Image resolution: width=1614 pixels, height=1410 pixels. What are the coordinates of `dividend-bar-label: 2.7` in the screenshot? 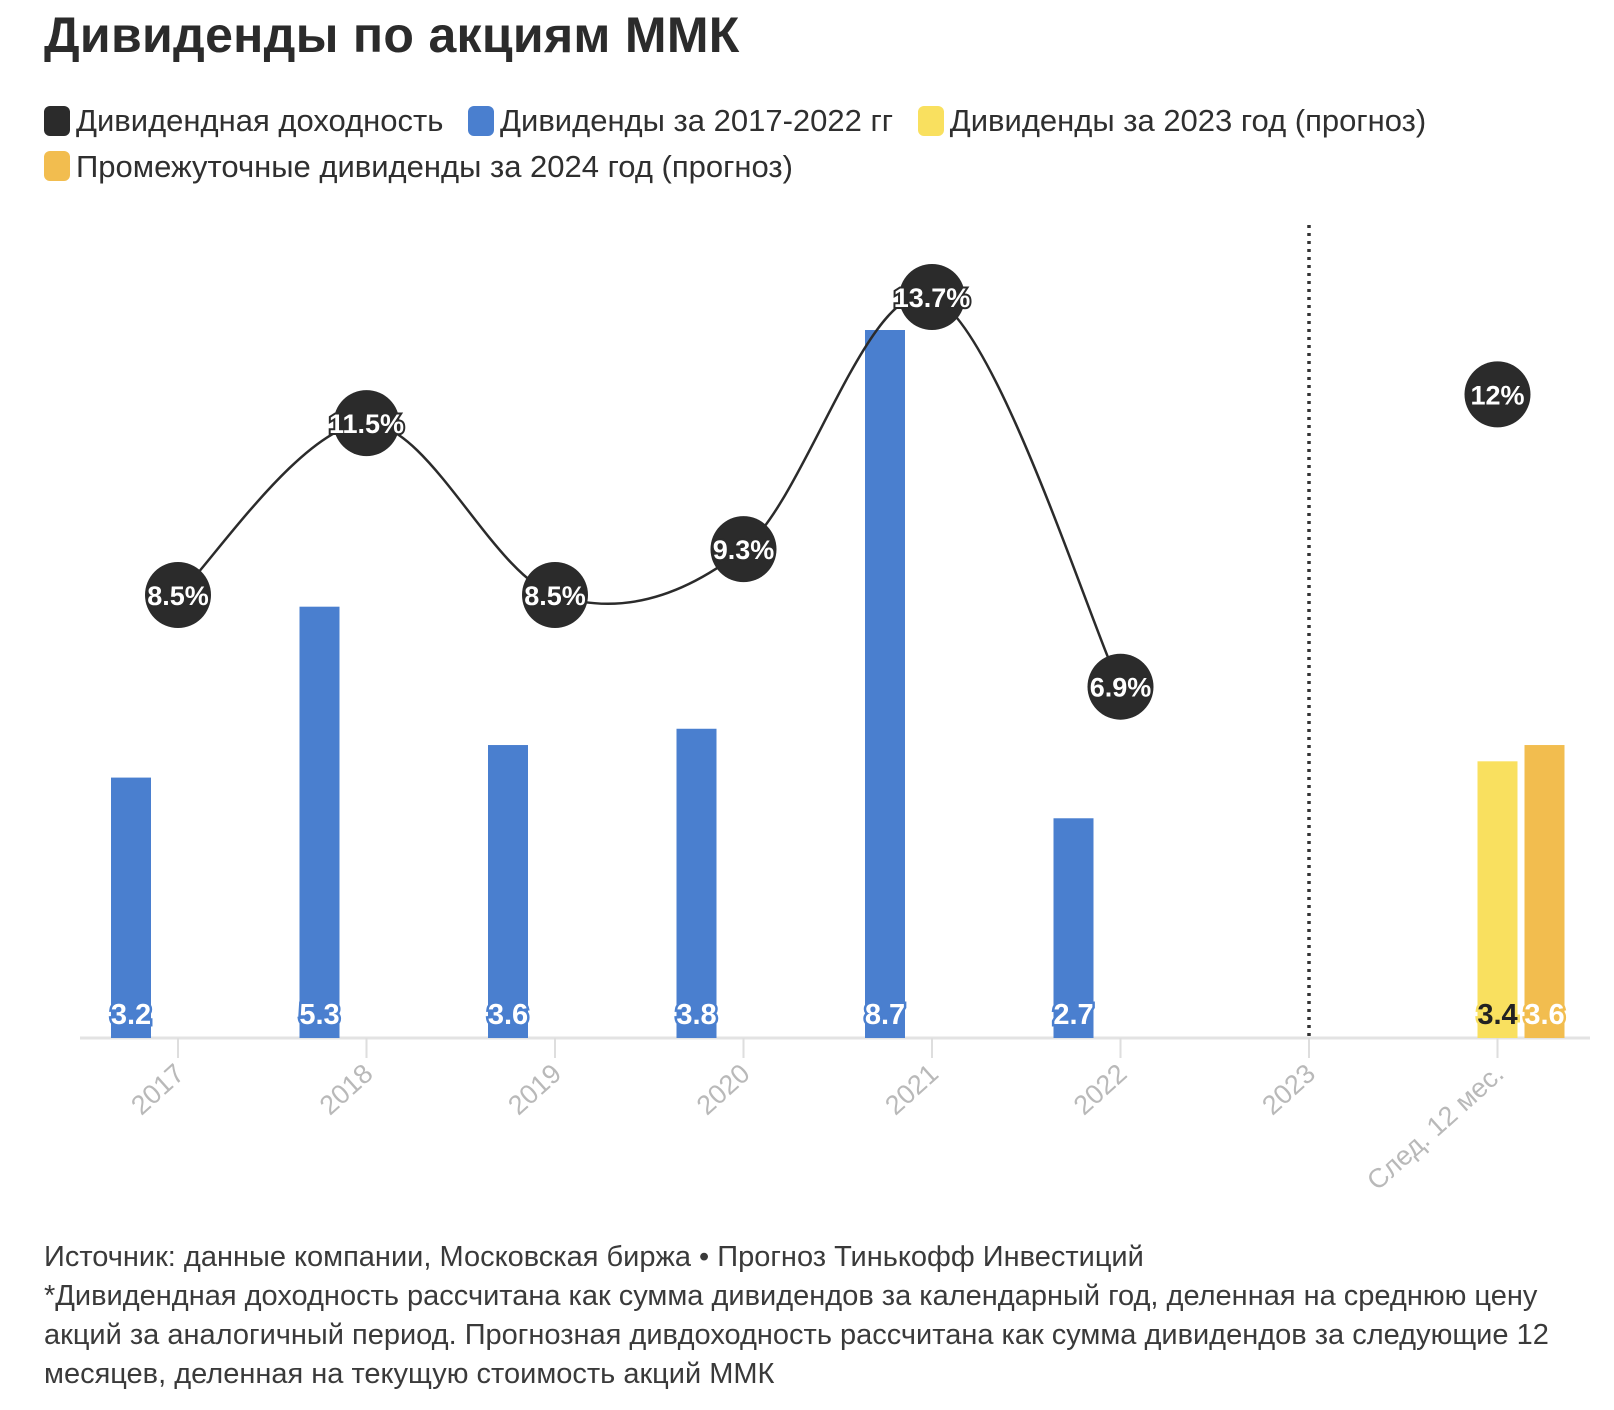 It's located at (1073, 1015).